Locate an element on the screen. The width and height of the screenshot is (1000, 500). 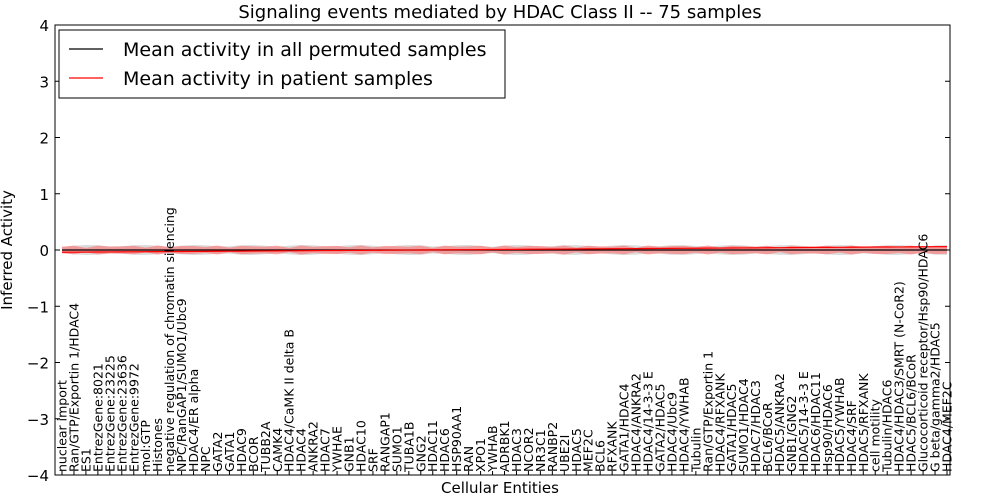
x-tick-label: HDAC4/14-3-3 E is located at coordinates (648, 421).